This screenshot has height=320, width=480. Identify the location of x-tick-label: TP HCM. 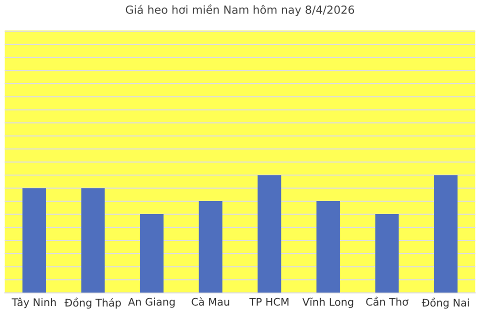
(268, 302).